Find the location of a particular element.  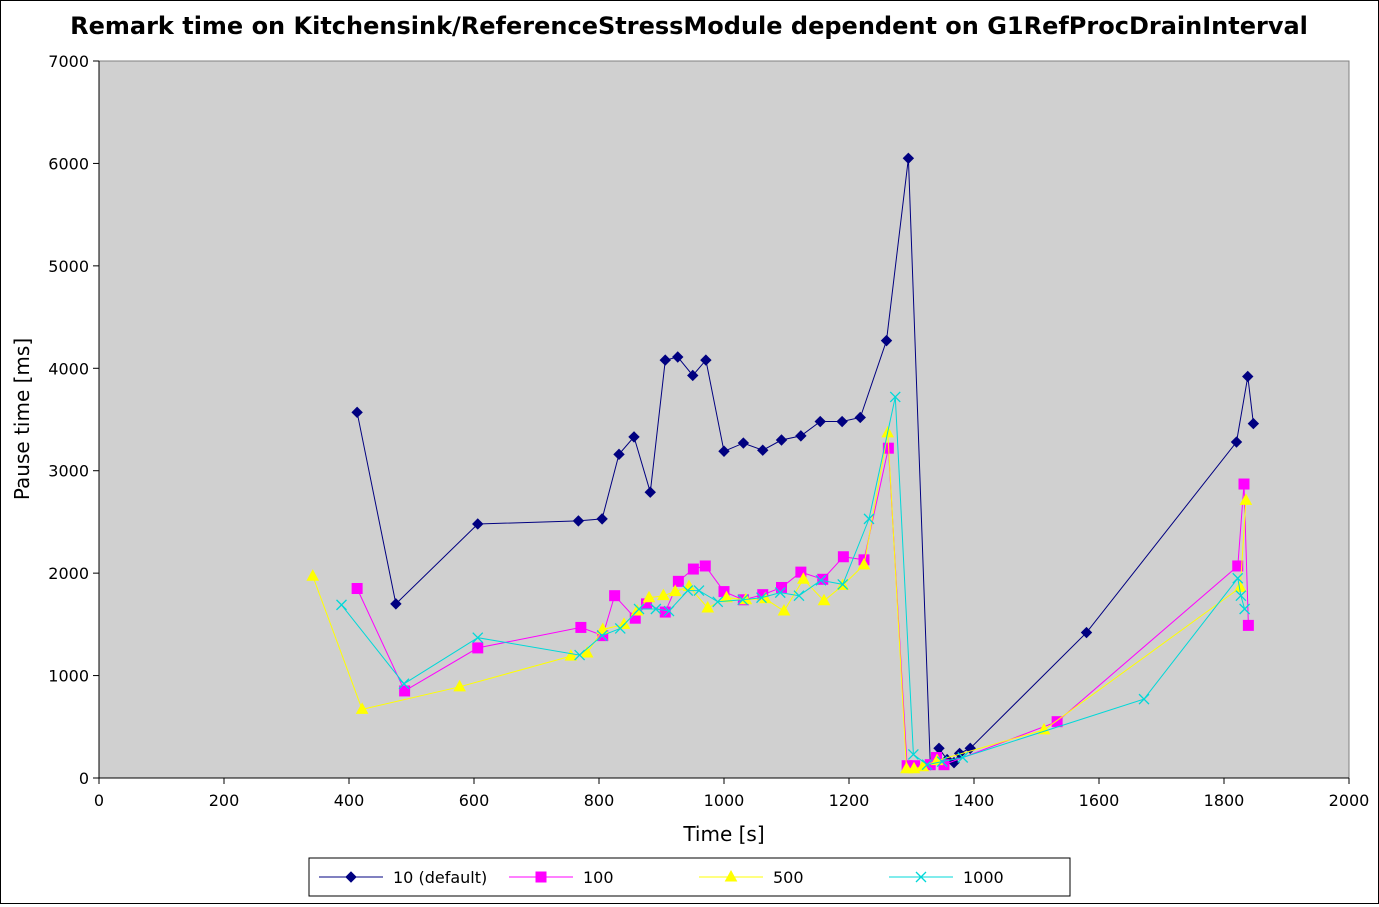

x-tick-label: 600 is located at coordinates (474, 800).